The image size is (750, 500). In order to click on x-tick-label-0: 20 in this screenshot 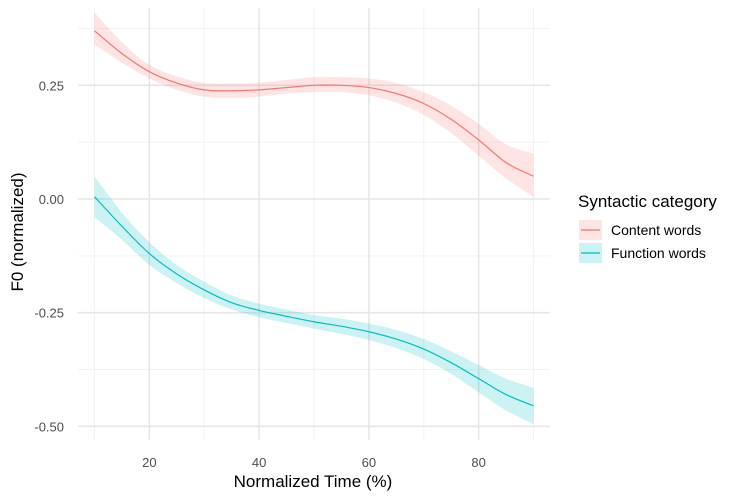, I will do `click(149, 462)`.